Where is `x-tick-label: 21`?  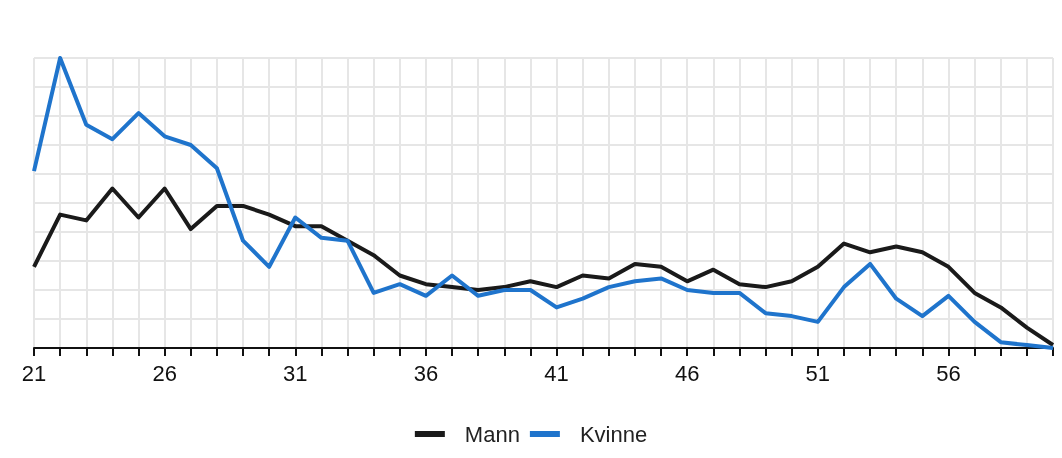
x-tick-label: 21 is located at coordinates (34, 373).